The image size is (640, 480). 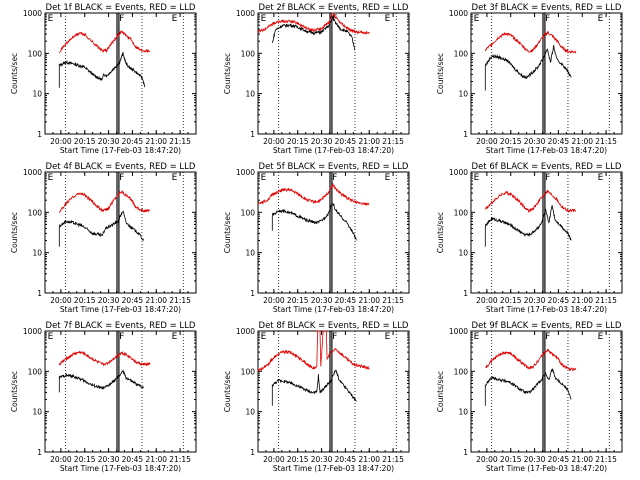 What do you see at coordinates (334, 8) in the screenshot?
I see `panel-title: Det 2f BLACK = Events, RED = LLD` at bounding box center [334, 8].